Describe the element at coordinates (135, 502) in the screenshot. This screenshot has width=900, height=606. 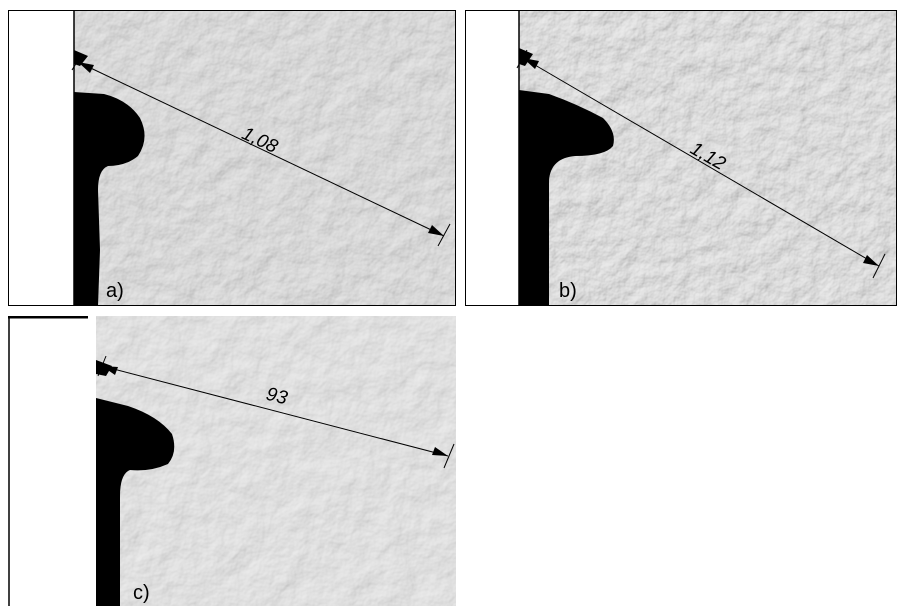
I see `panel-c-dark-region` at that location.